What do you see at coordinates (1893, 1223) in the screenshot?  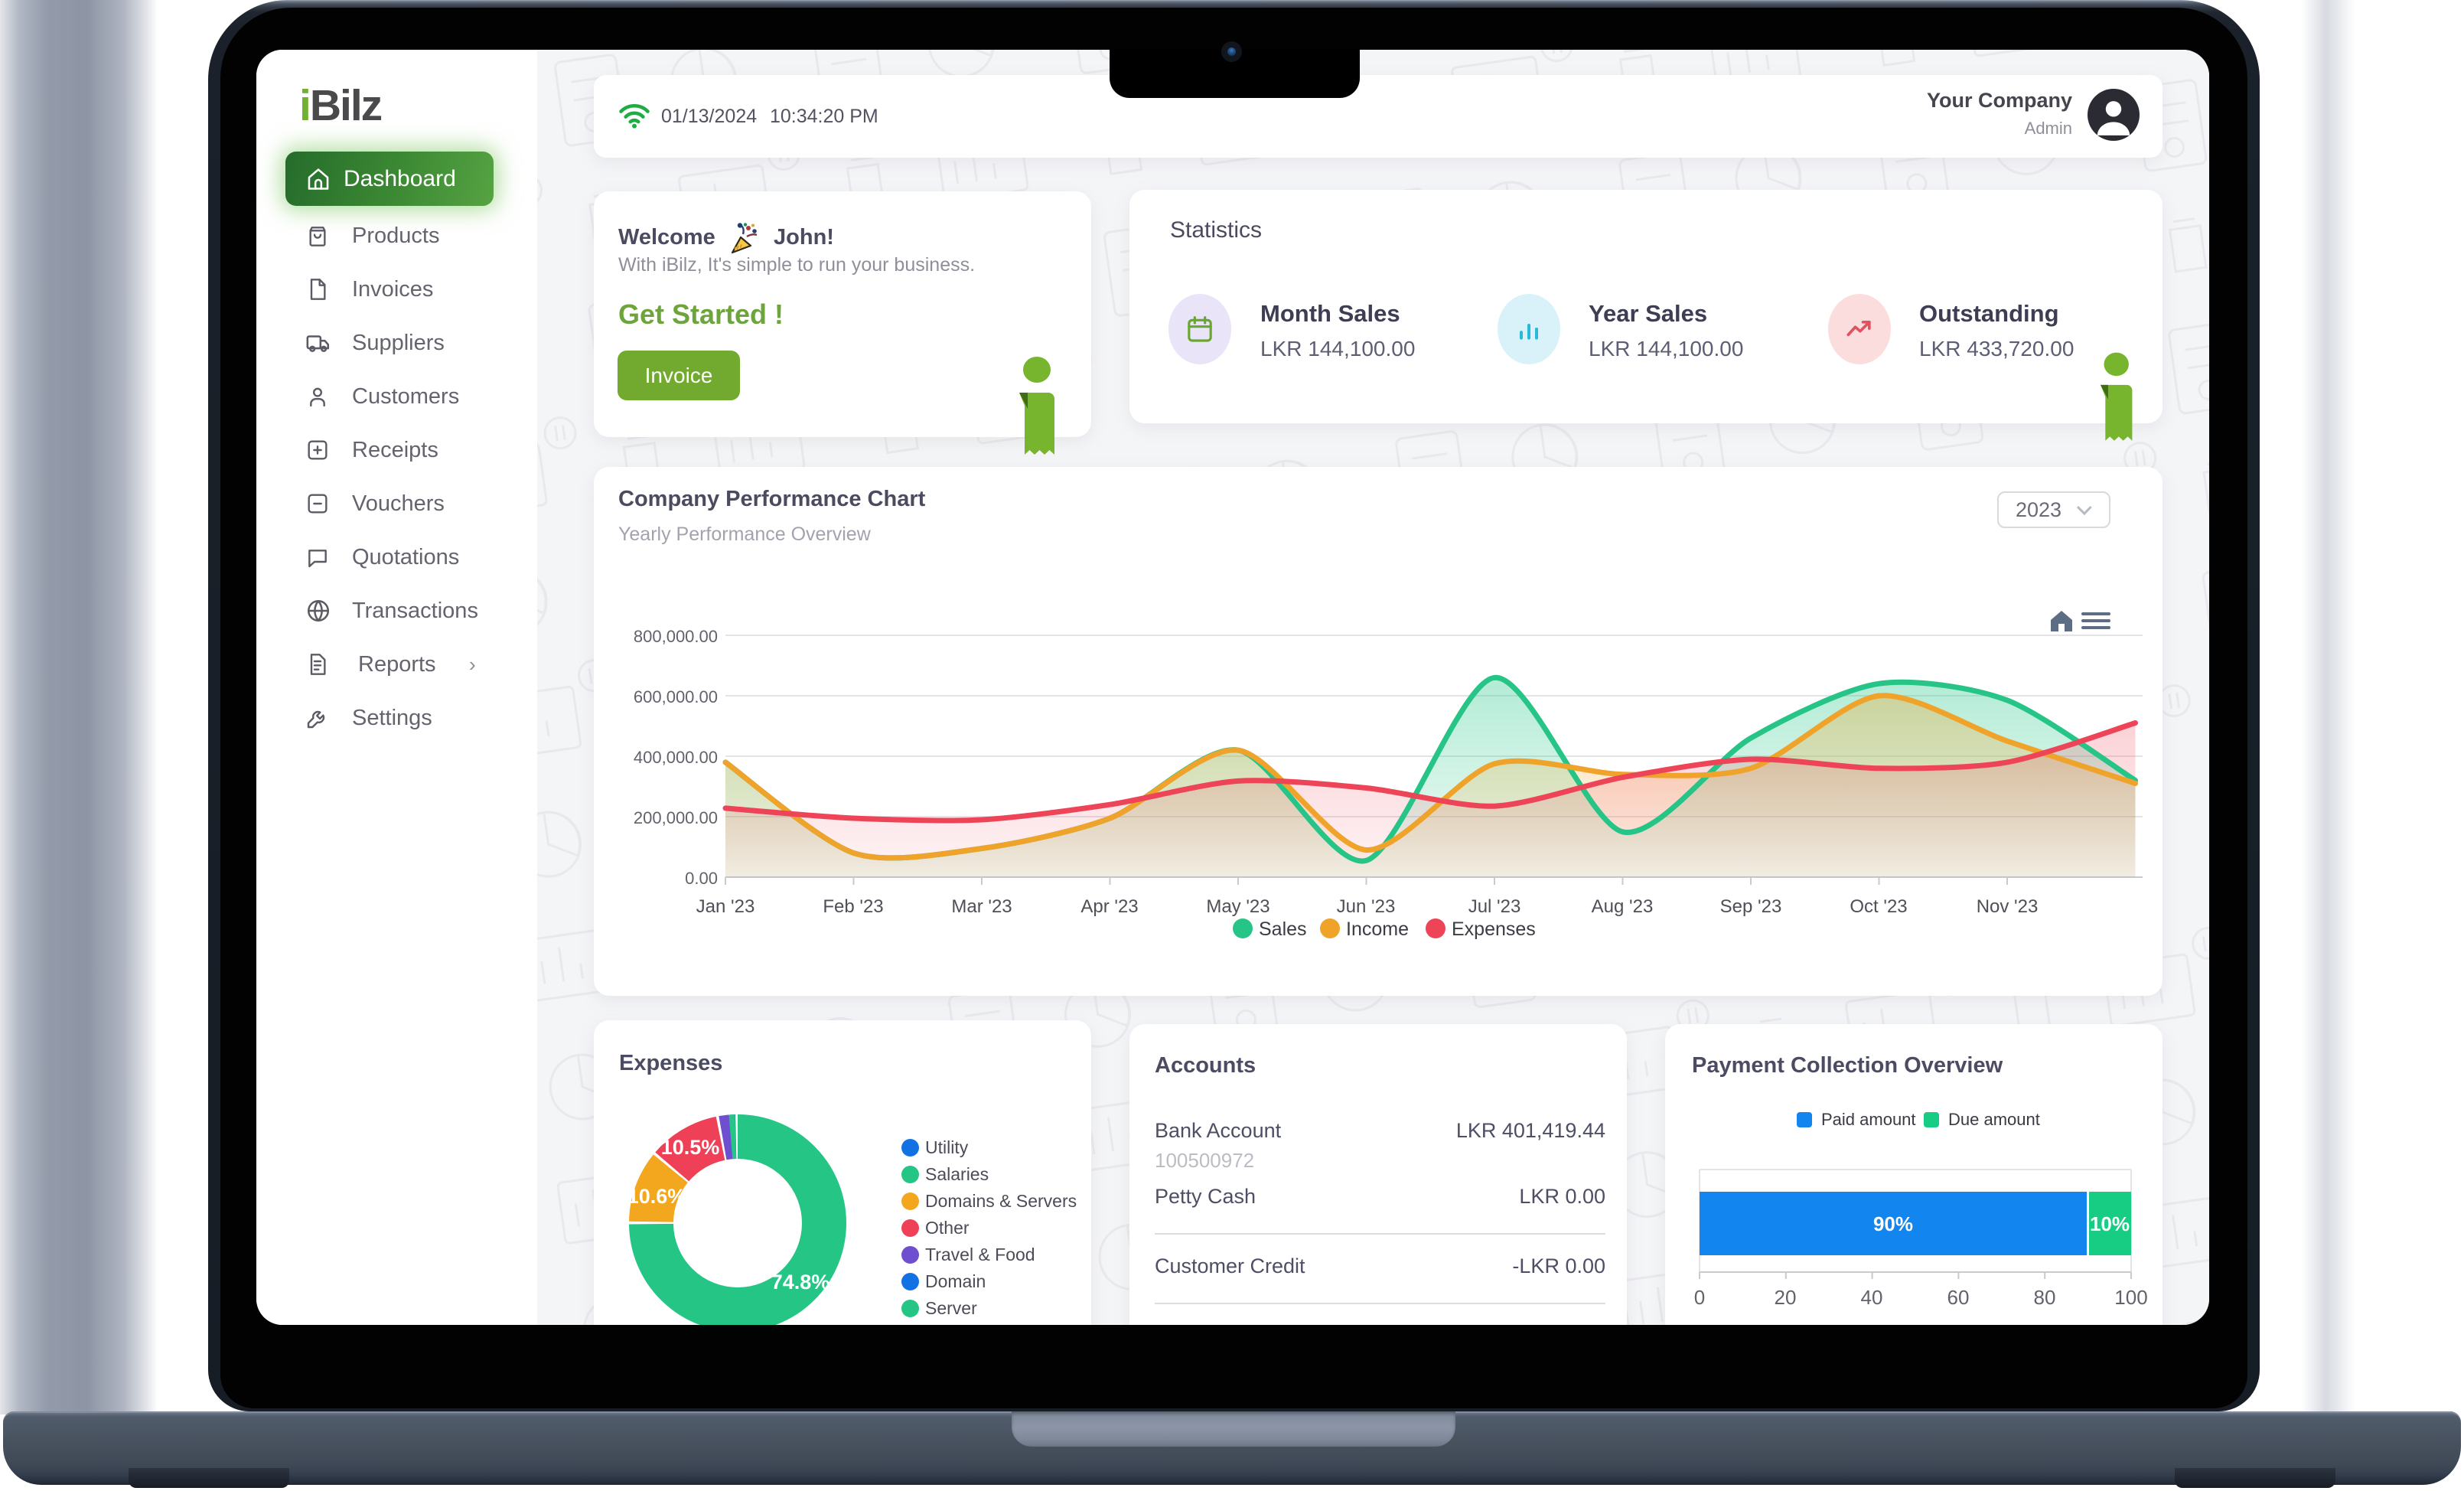 I see `svg-text: 90%` at bounding box center [1893, 1223].